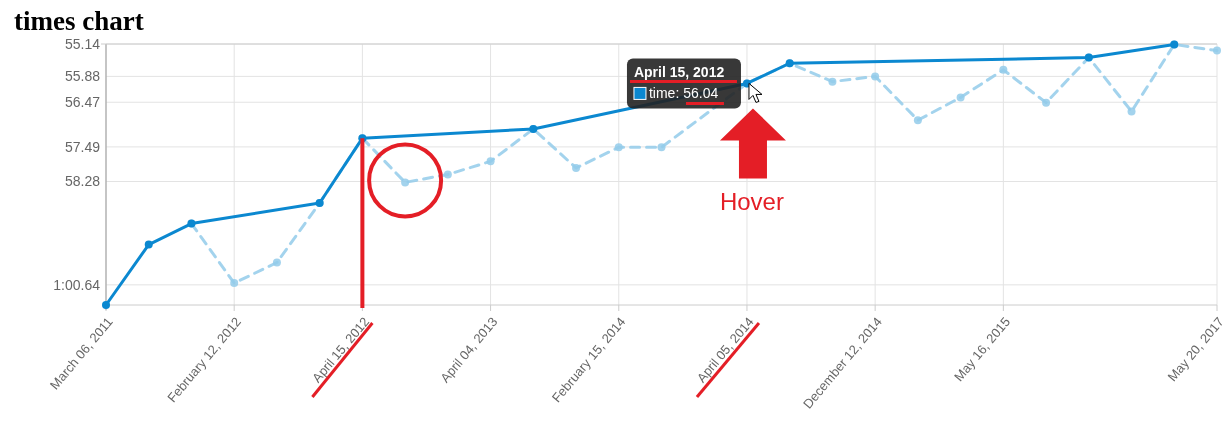  I want to click on y-tick-label: 56.47, so click(82, 102).